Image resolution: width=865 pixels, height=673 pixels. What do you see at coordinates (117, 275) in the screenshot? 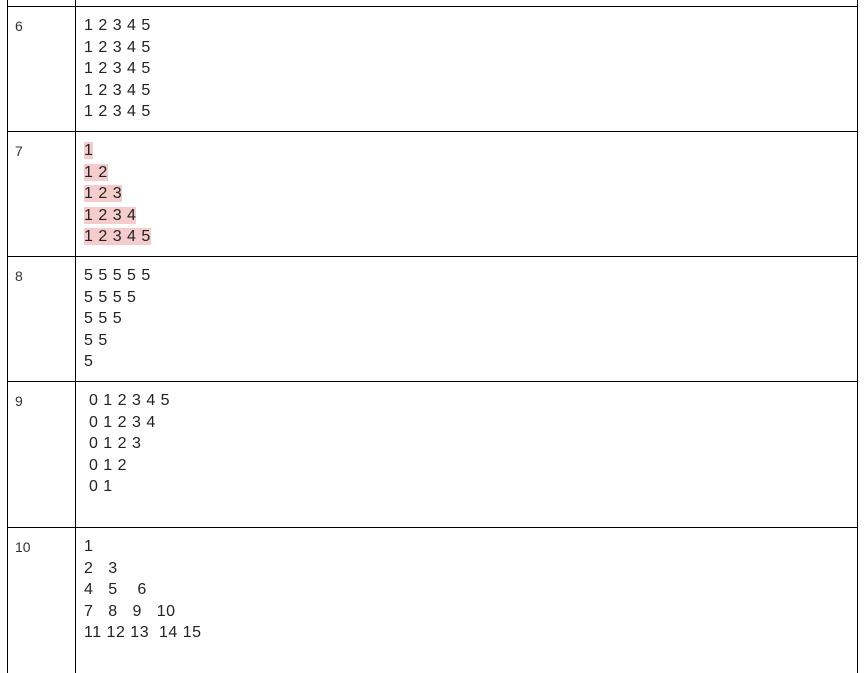
I see `pattern-line: 5 5 5 5 5` at bounding box center [117, 275].